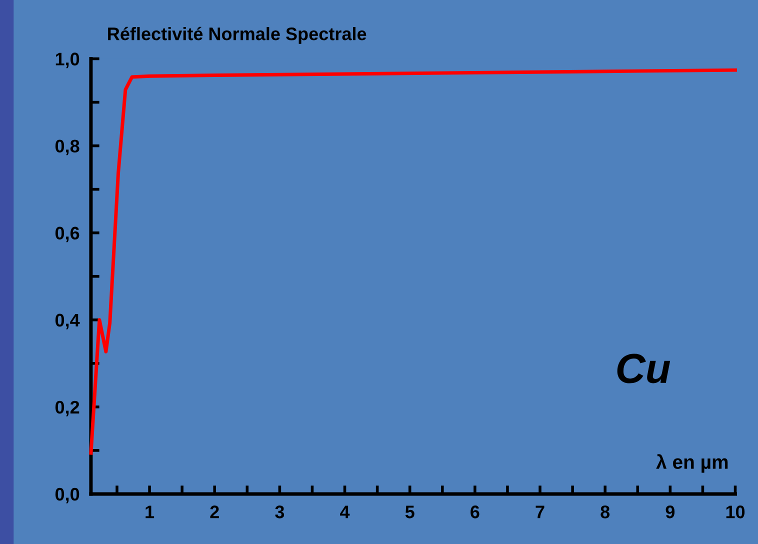 The height and width of the screenshot is (544, 758). Describe the element at coordinates (68, 60) in the screenshot. I see `y-tick-label: 1,0` at that location.